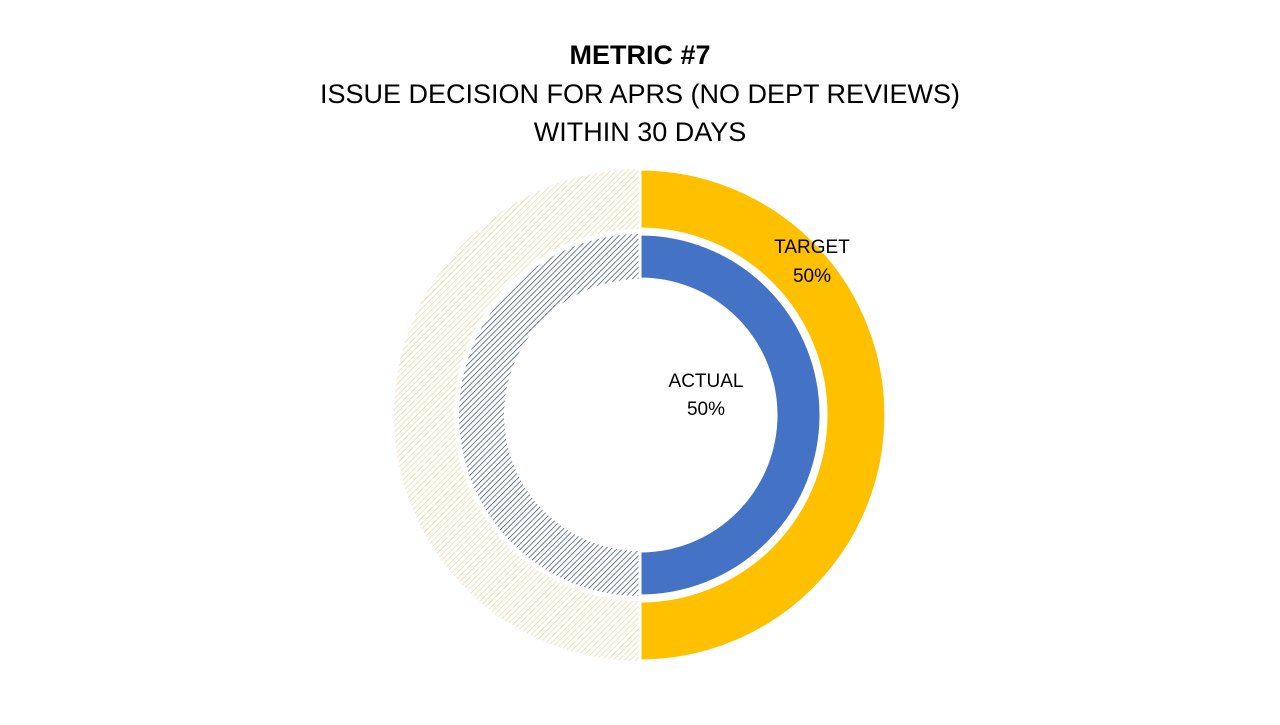 Image resolution: width=1280 pixels, height=725 pixels. What do you see at coordinates (640, 132) in the screenshot?
I see `chart-subtitle: WITHIN 30 DAYS` at bounding box center [640, 132].